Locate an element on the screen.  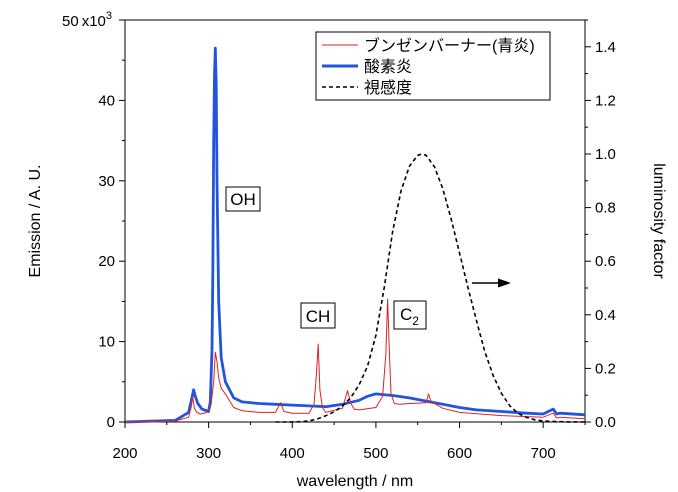
y-left-tick-label-0: 0 is located at coordinates (111, 422).